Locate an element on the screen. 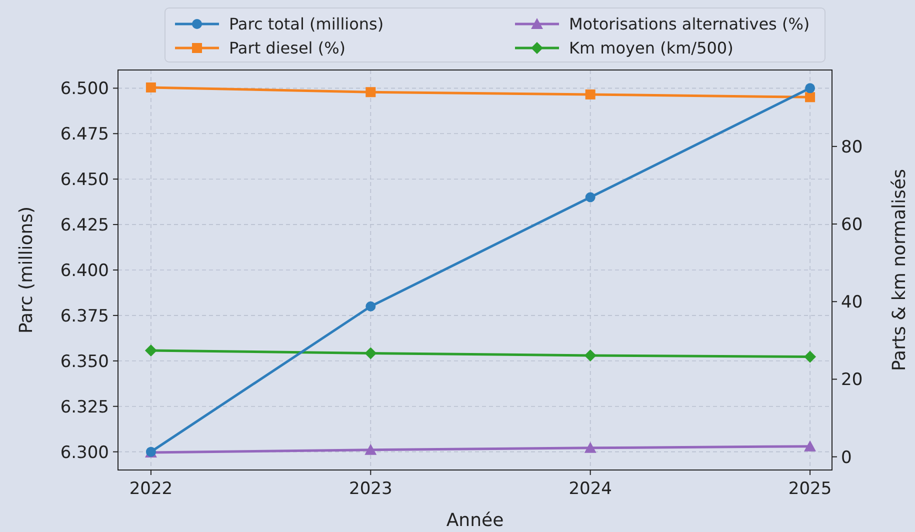 The image size is (915, 532). y-tick-label: 6.300 is located at coordinates (84, 452).